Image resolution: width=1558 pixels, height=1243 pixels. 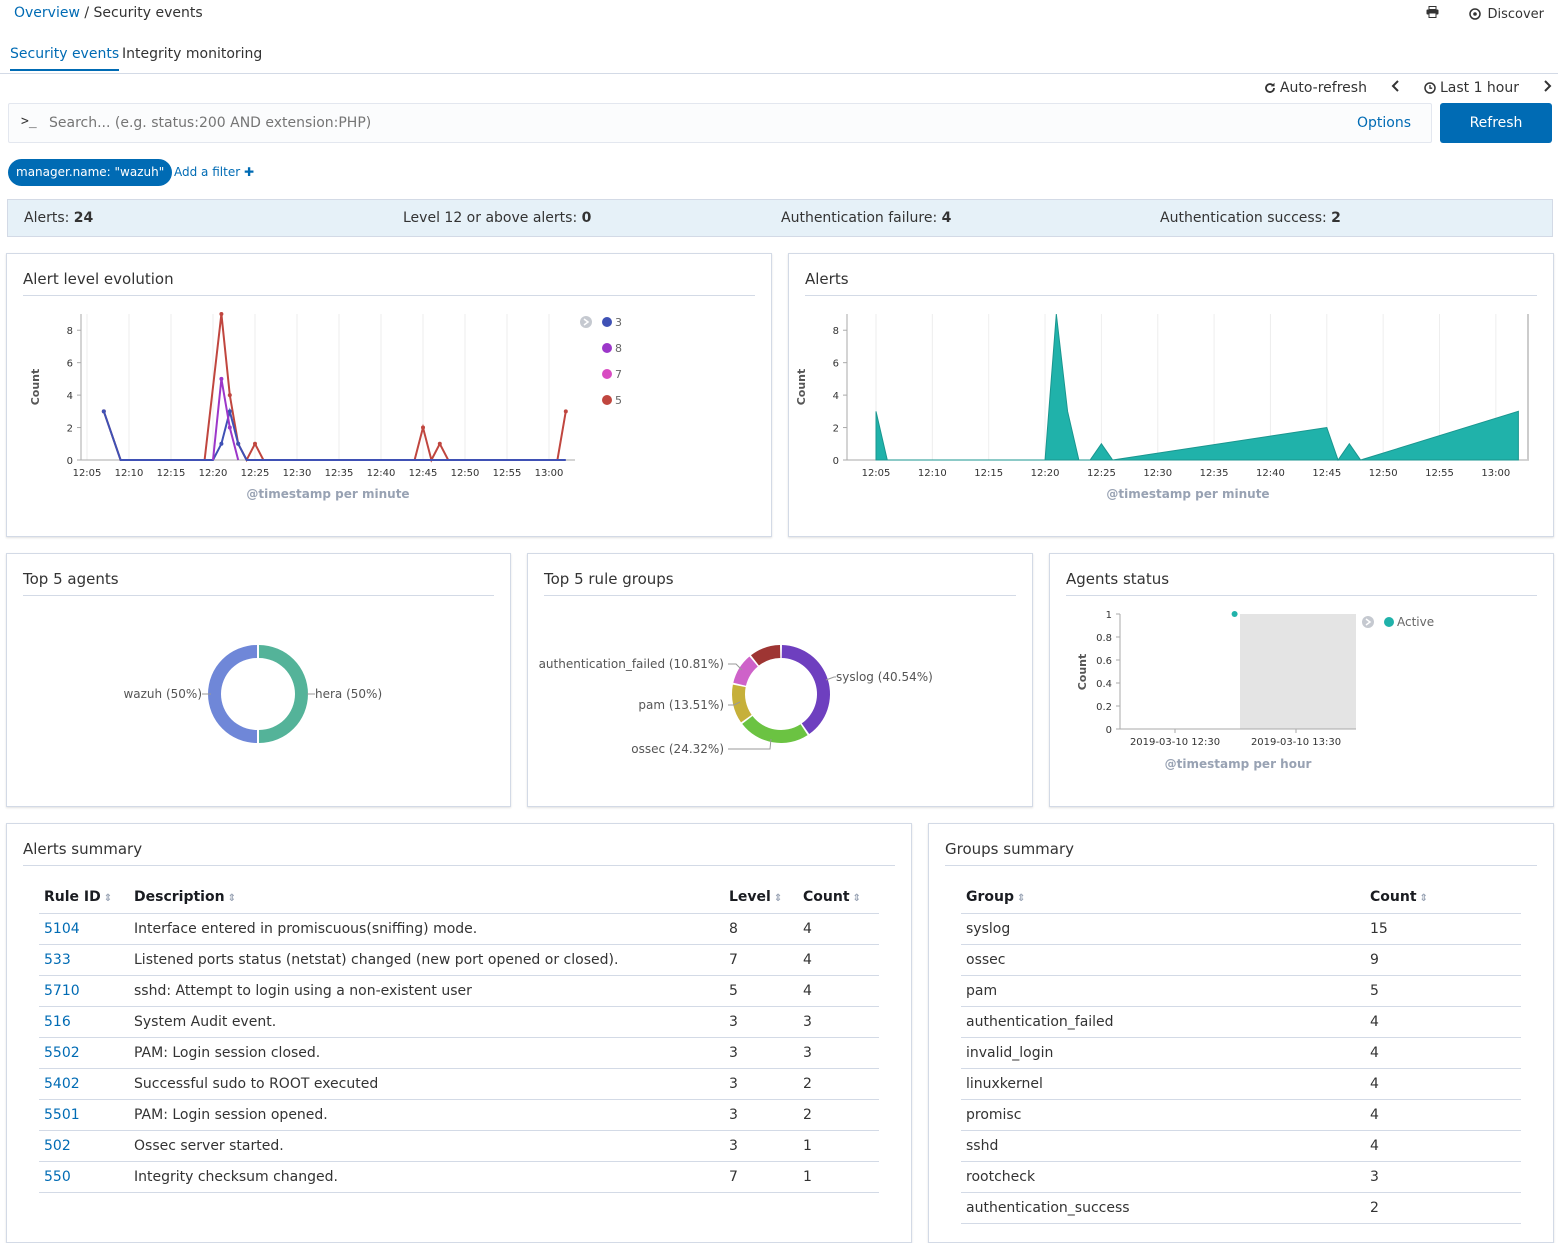 I want to click on tab-integrity-monitoring: Integrity monitoring, so click(x=192, y=54).